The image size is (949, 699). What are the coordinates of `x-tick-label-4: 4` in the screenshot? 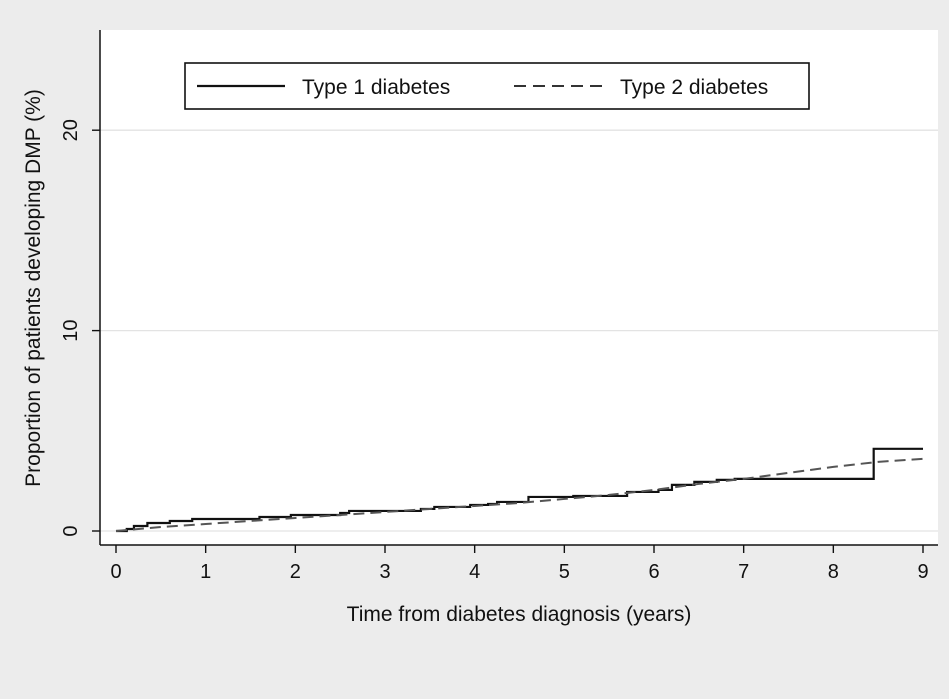 It's located at (474, 572).